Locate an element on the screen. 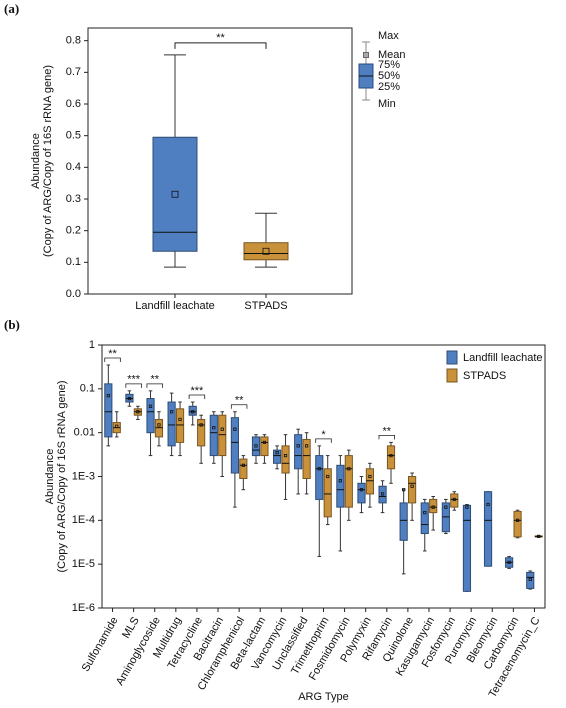  x-tick-label: Landfill leachate is located at coordinates (175, 306).